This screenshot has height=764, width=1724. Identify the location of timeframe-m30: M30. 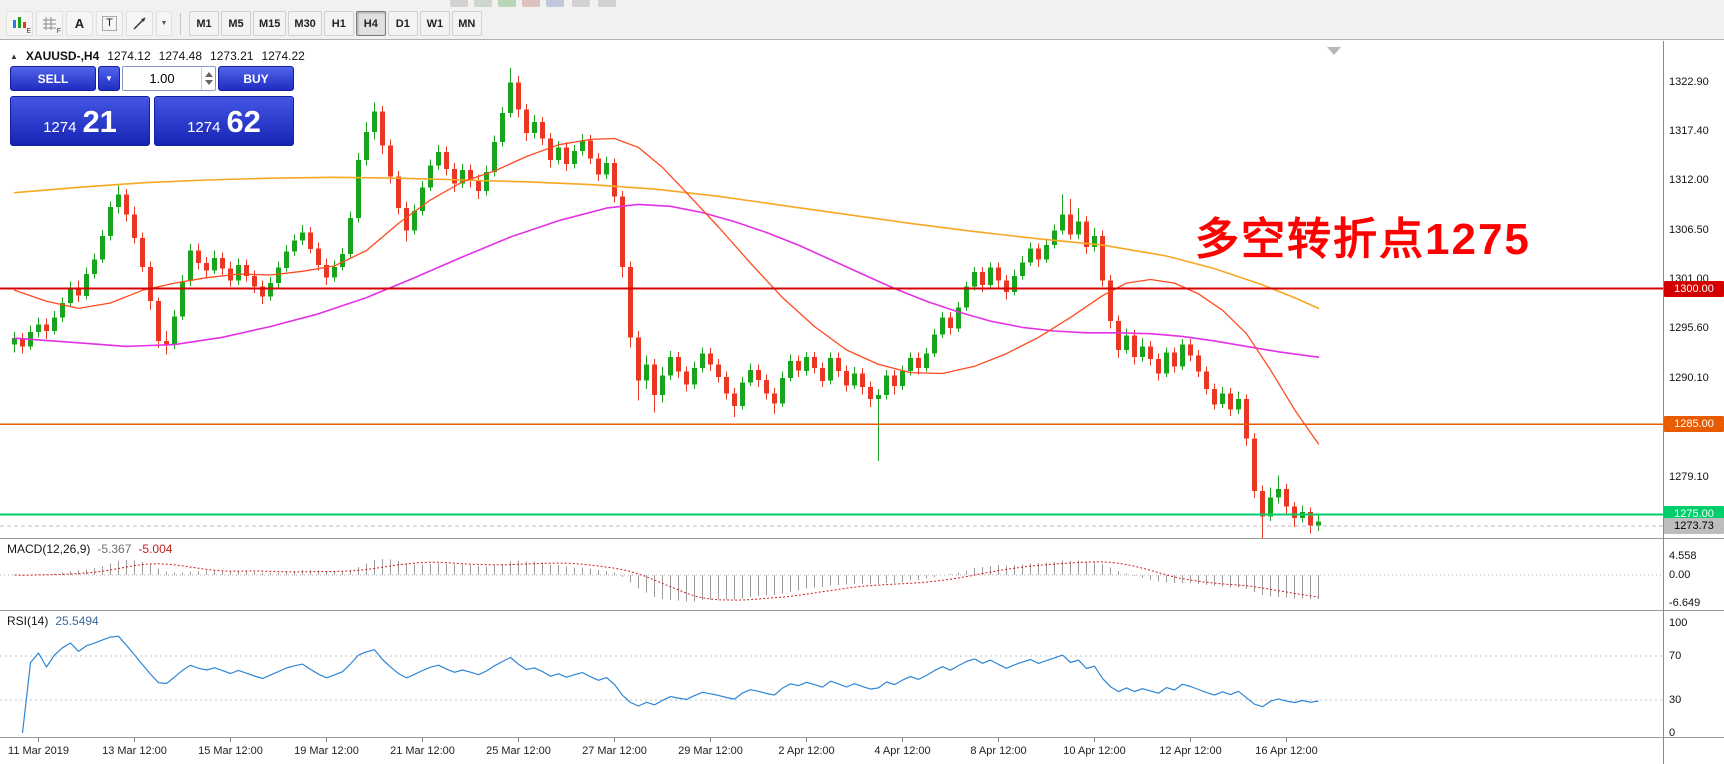
(305, 23).